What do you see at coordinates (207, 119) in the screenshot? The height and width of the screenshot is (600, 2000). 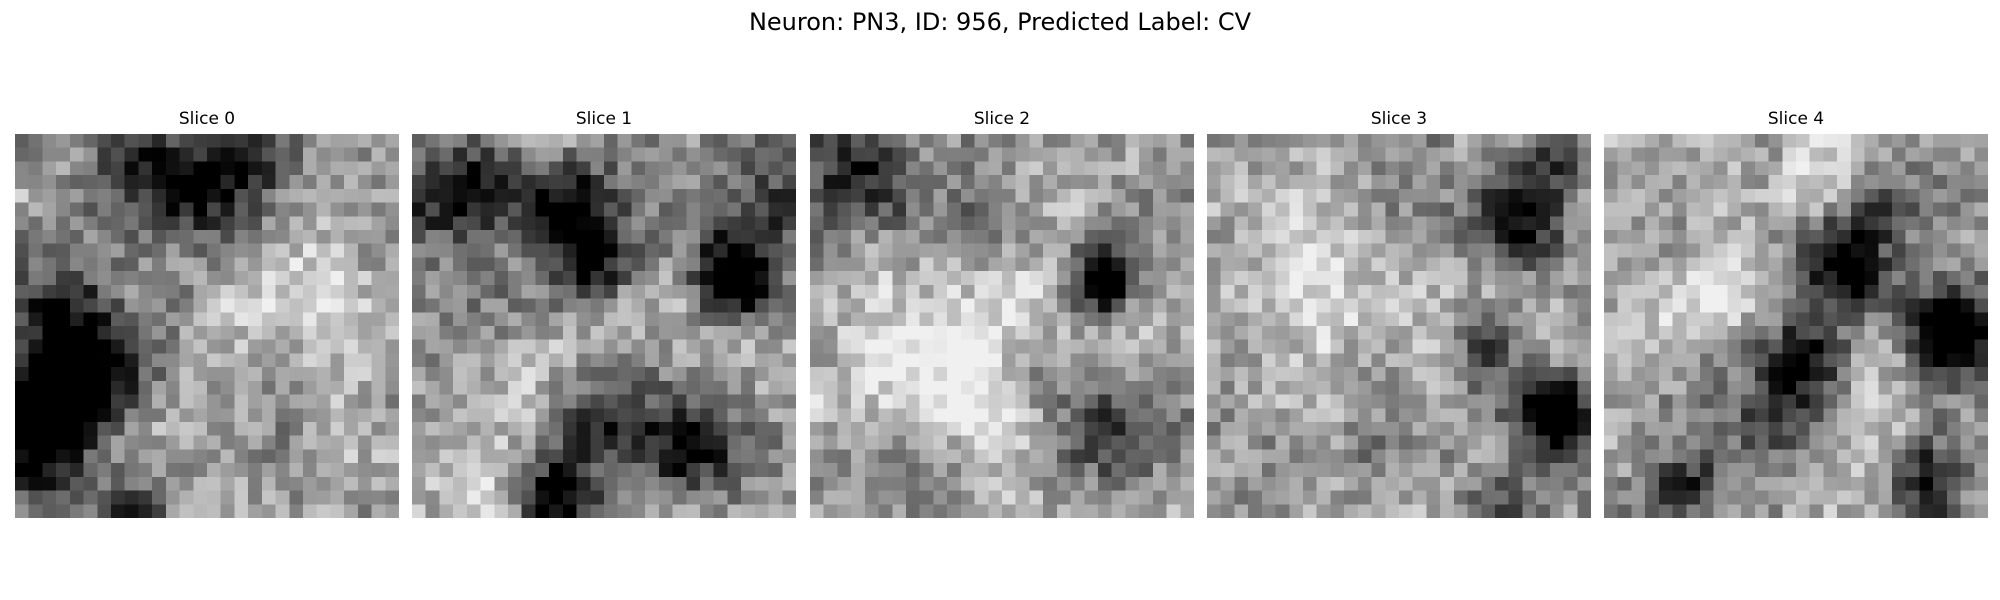 I see `slice-title-0: Slice 0` at bounding box center [207, 119].